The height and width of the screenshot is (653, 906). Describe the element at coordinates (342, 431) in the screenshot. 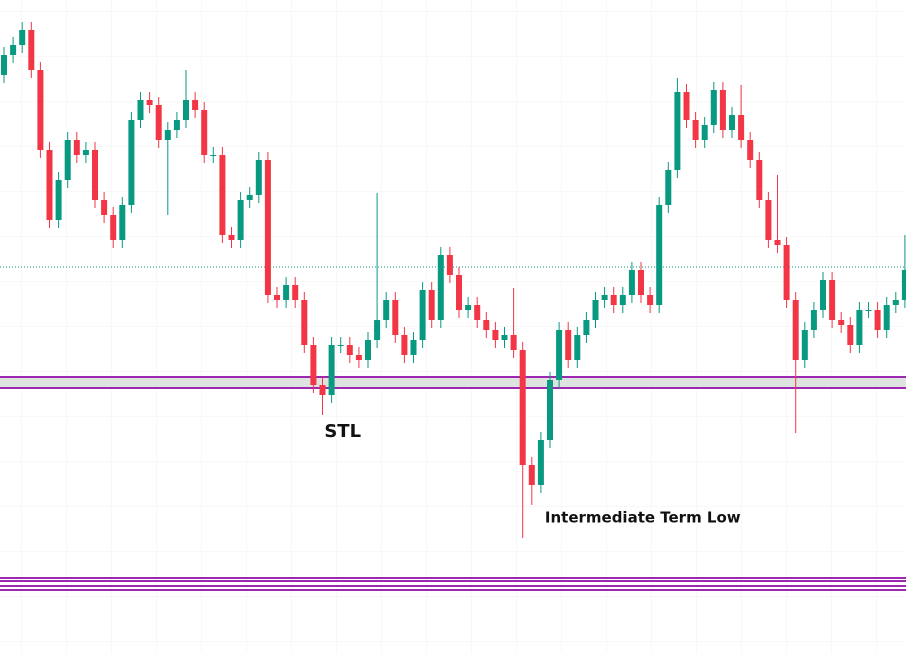

I see `annotation: STL` at that location.